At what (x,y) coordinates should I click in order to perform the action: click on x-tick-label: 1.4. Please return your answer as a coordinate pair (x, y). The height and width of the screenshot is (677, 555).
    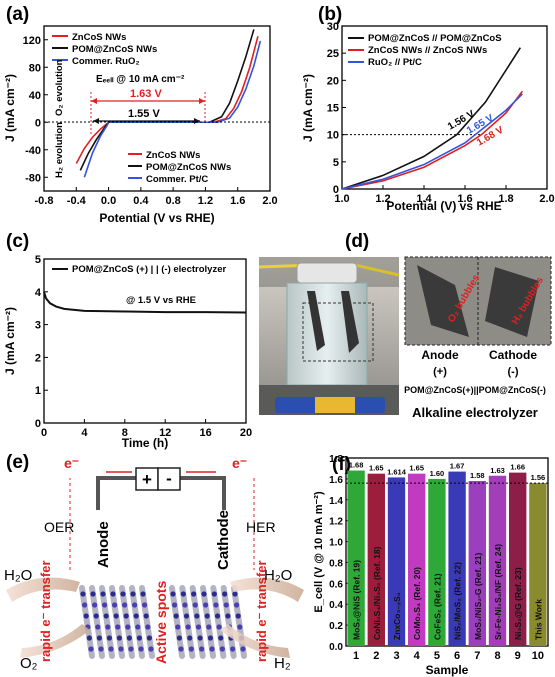
    Looking at the image, I should click on (424, 199).